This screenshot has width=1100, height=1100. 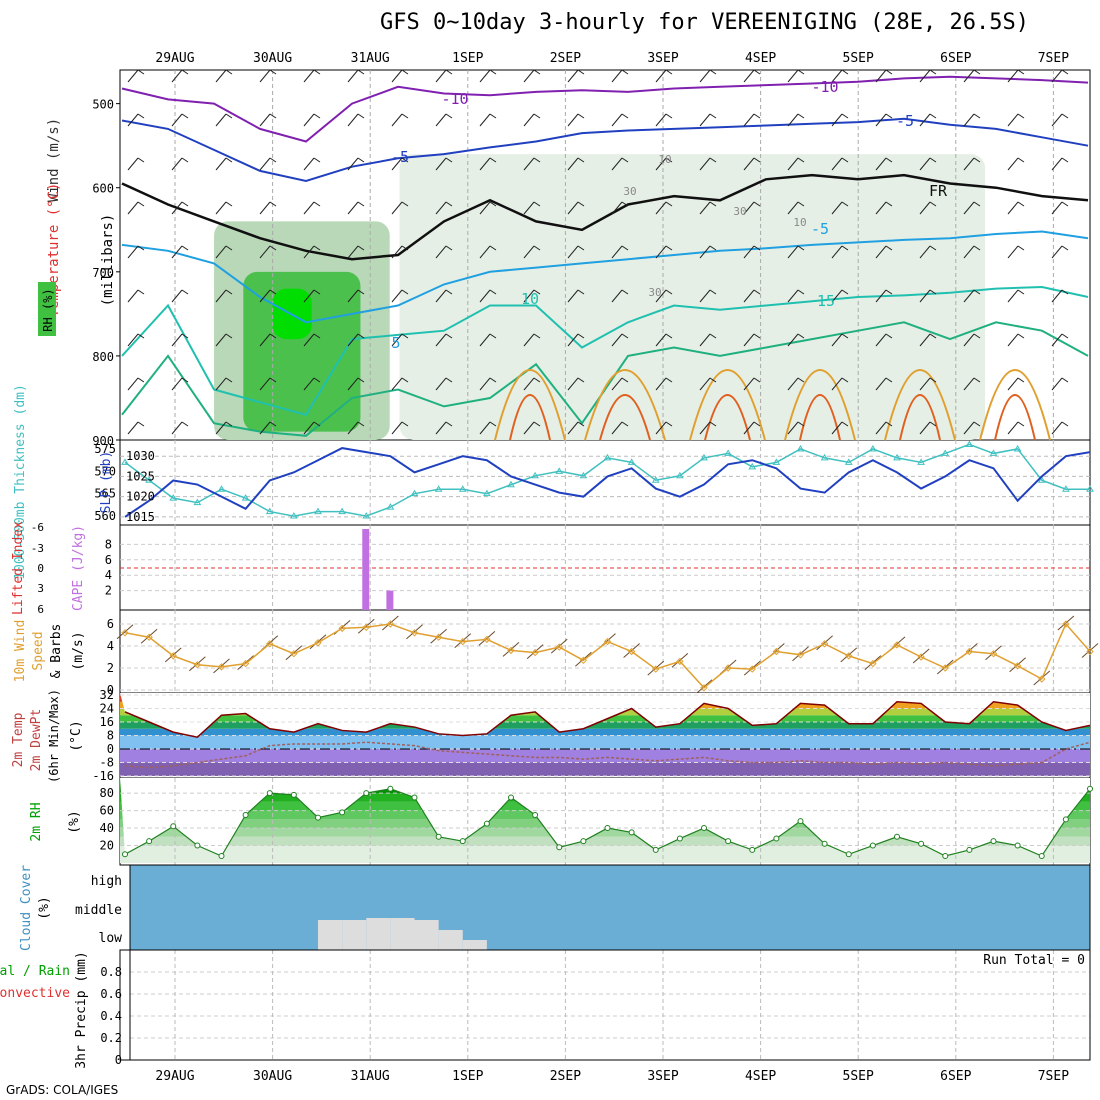 What do you see at coordinates (760, 58) in the screenshot?
I see `top-day-label-4SEP: 4SEP` at bounding box center [760, 58].